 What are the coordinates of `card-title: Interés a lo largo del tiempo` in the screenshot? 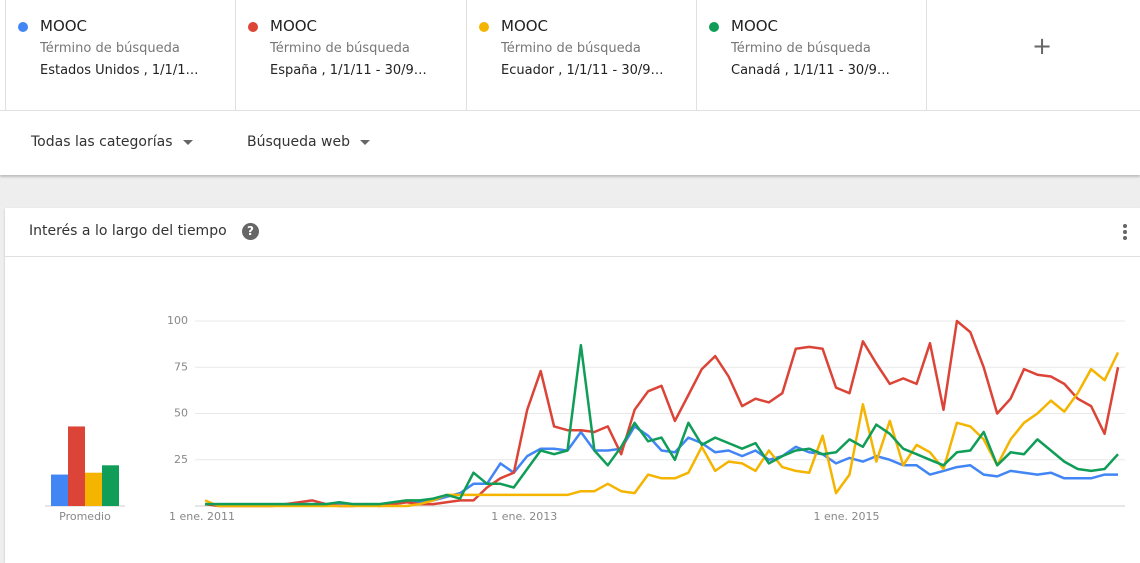 It's located at (128, 231).